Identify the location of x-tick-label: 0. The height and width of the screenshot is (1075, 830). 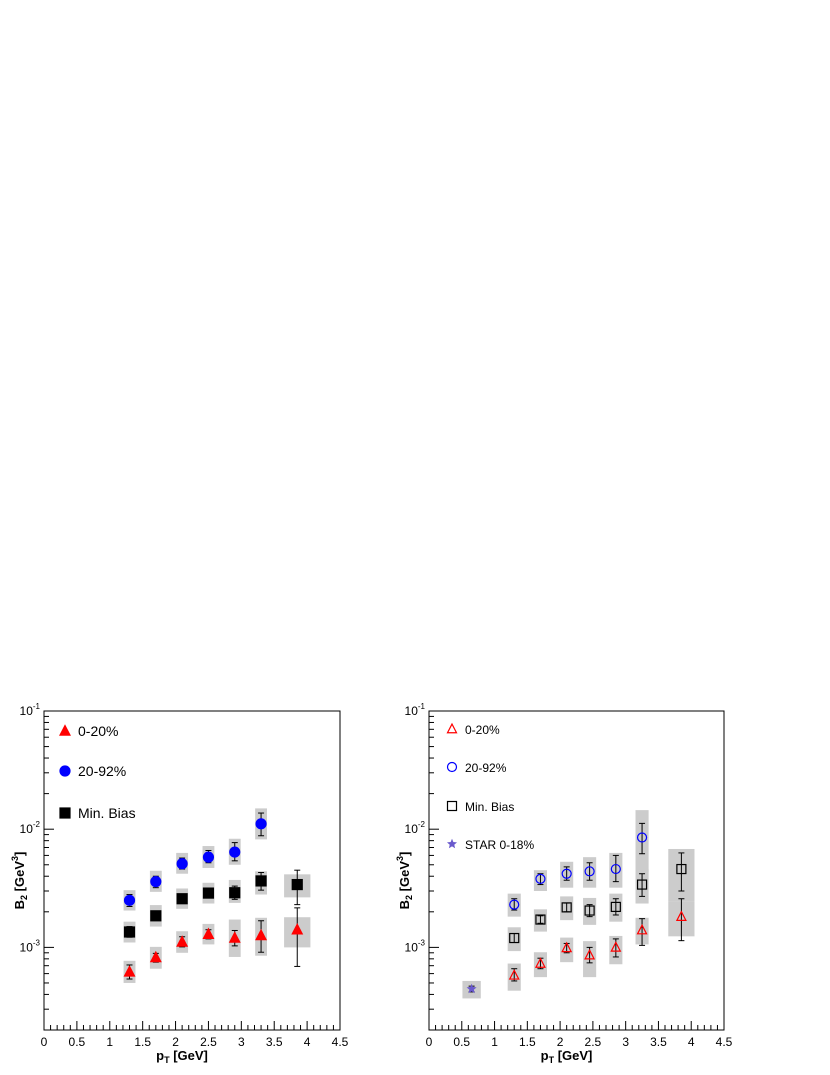
(429, 1042).